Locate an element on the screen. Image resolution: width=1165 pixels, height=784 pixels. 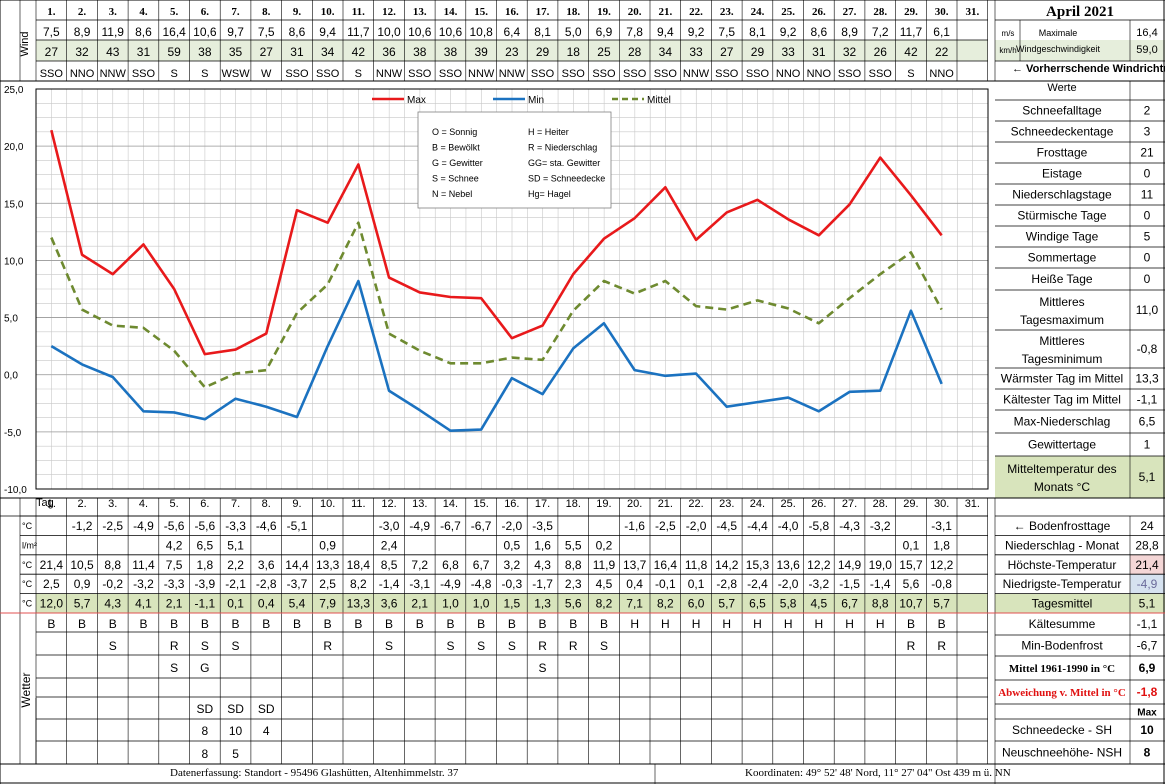
stats-label: Tagesminimum is located at coordinates (1062, 359).